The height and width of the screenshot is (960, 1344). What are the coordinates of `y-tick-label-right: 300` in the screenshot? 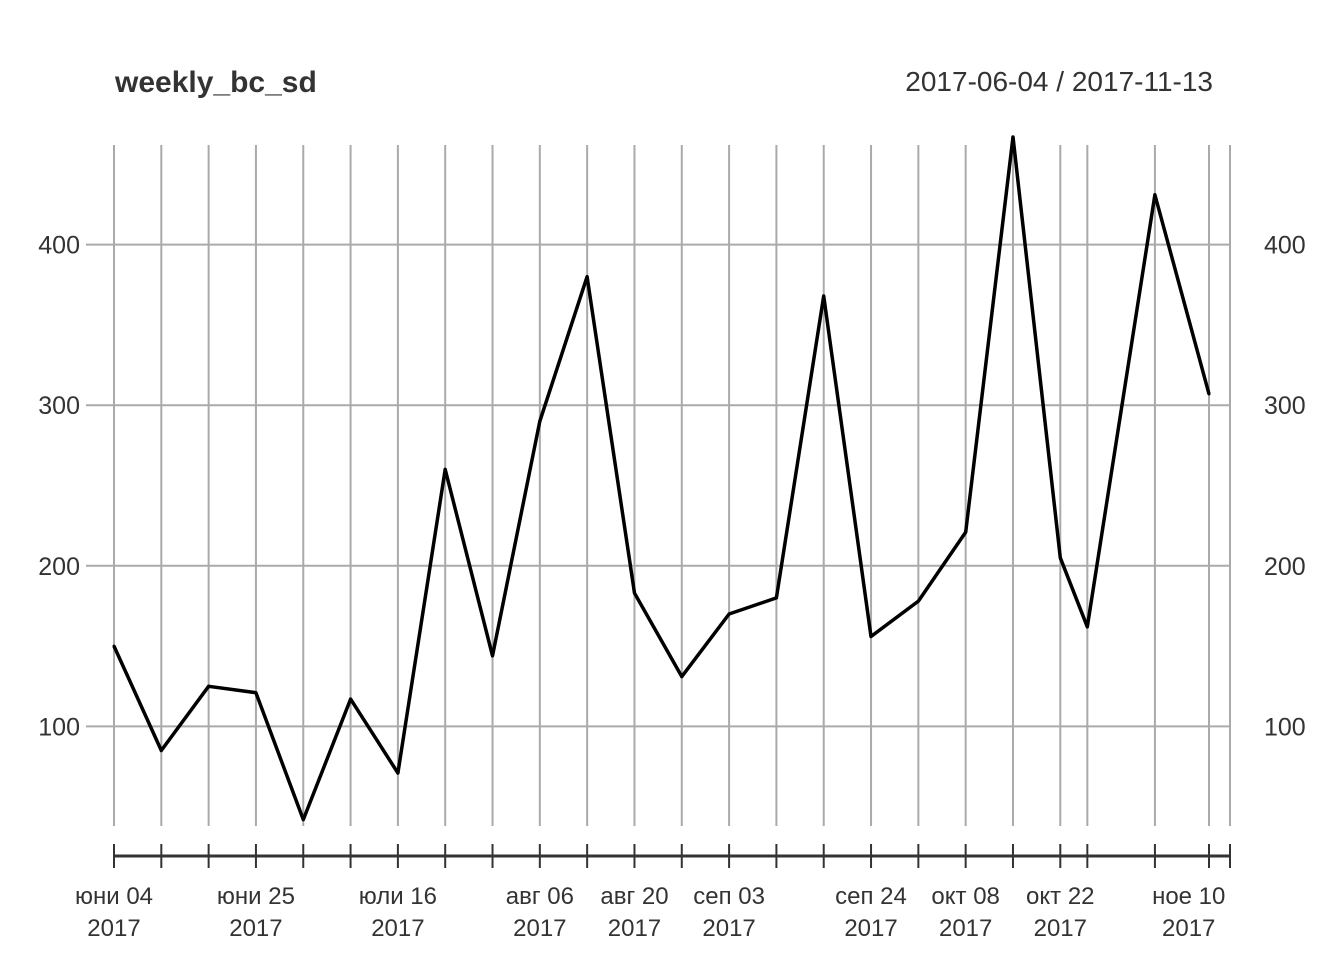 It's located at (1285, 406).